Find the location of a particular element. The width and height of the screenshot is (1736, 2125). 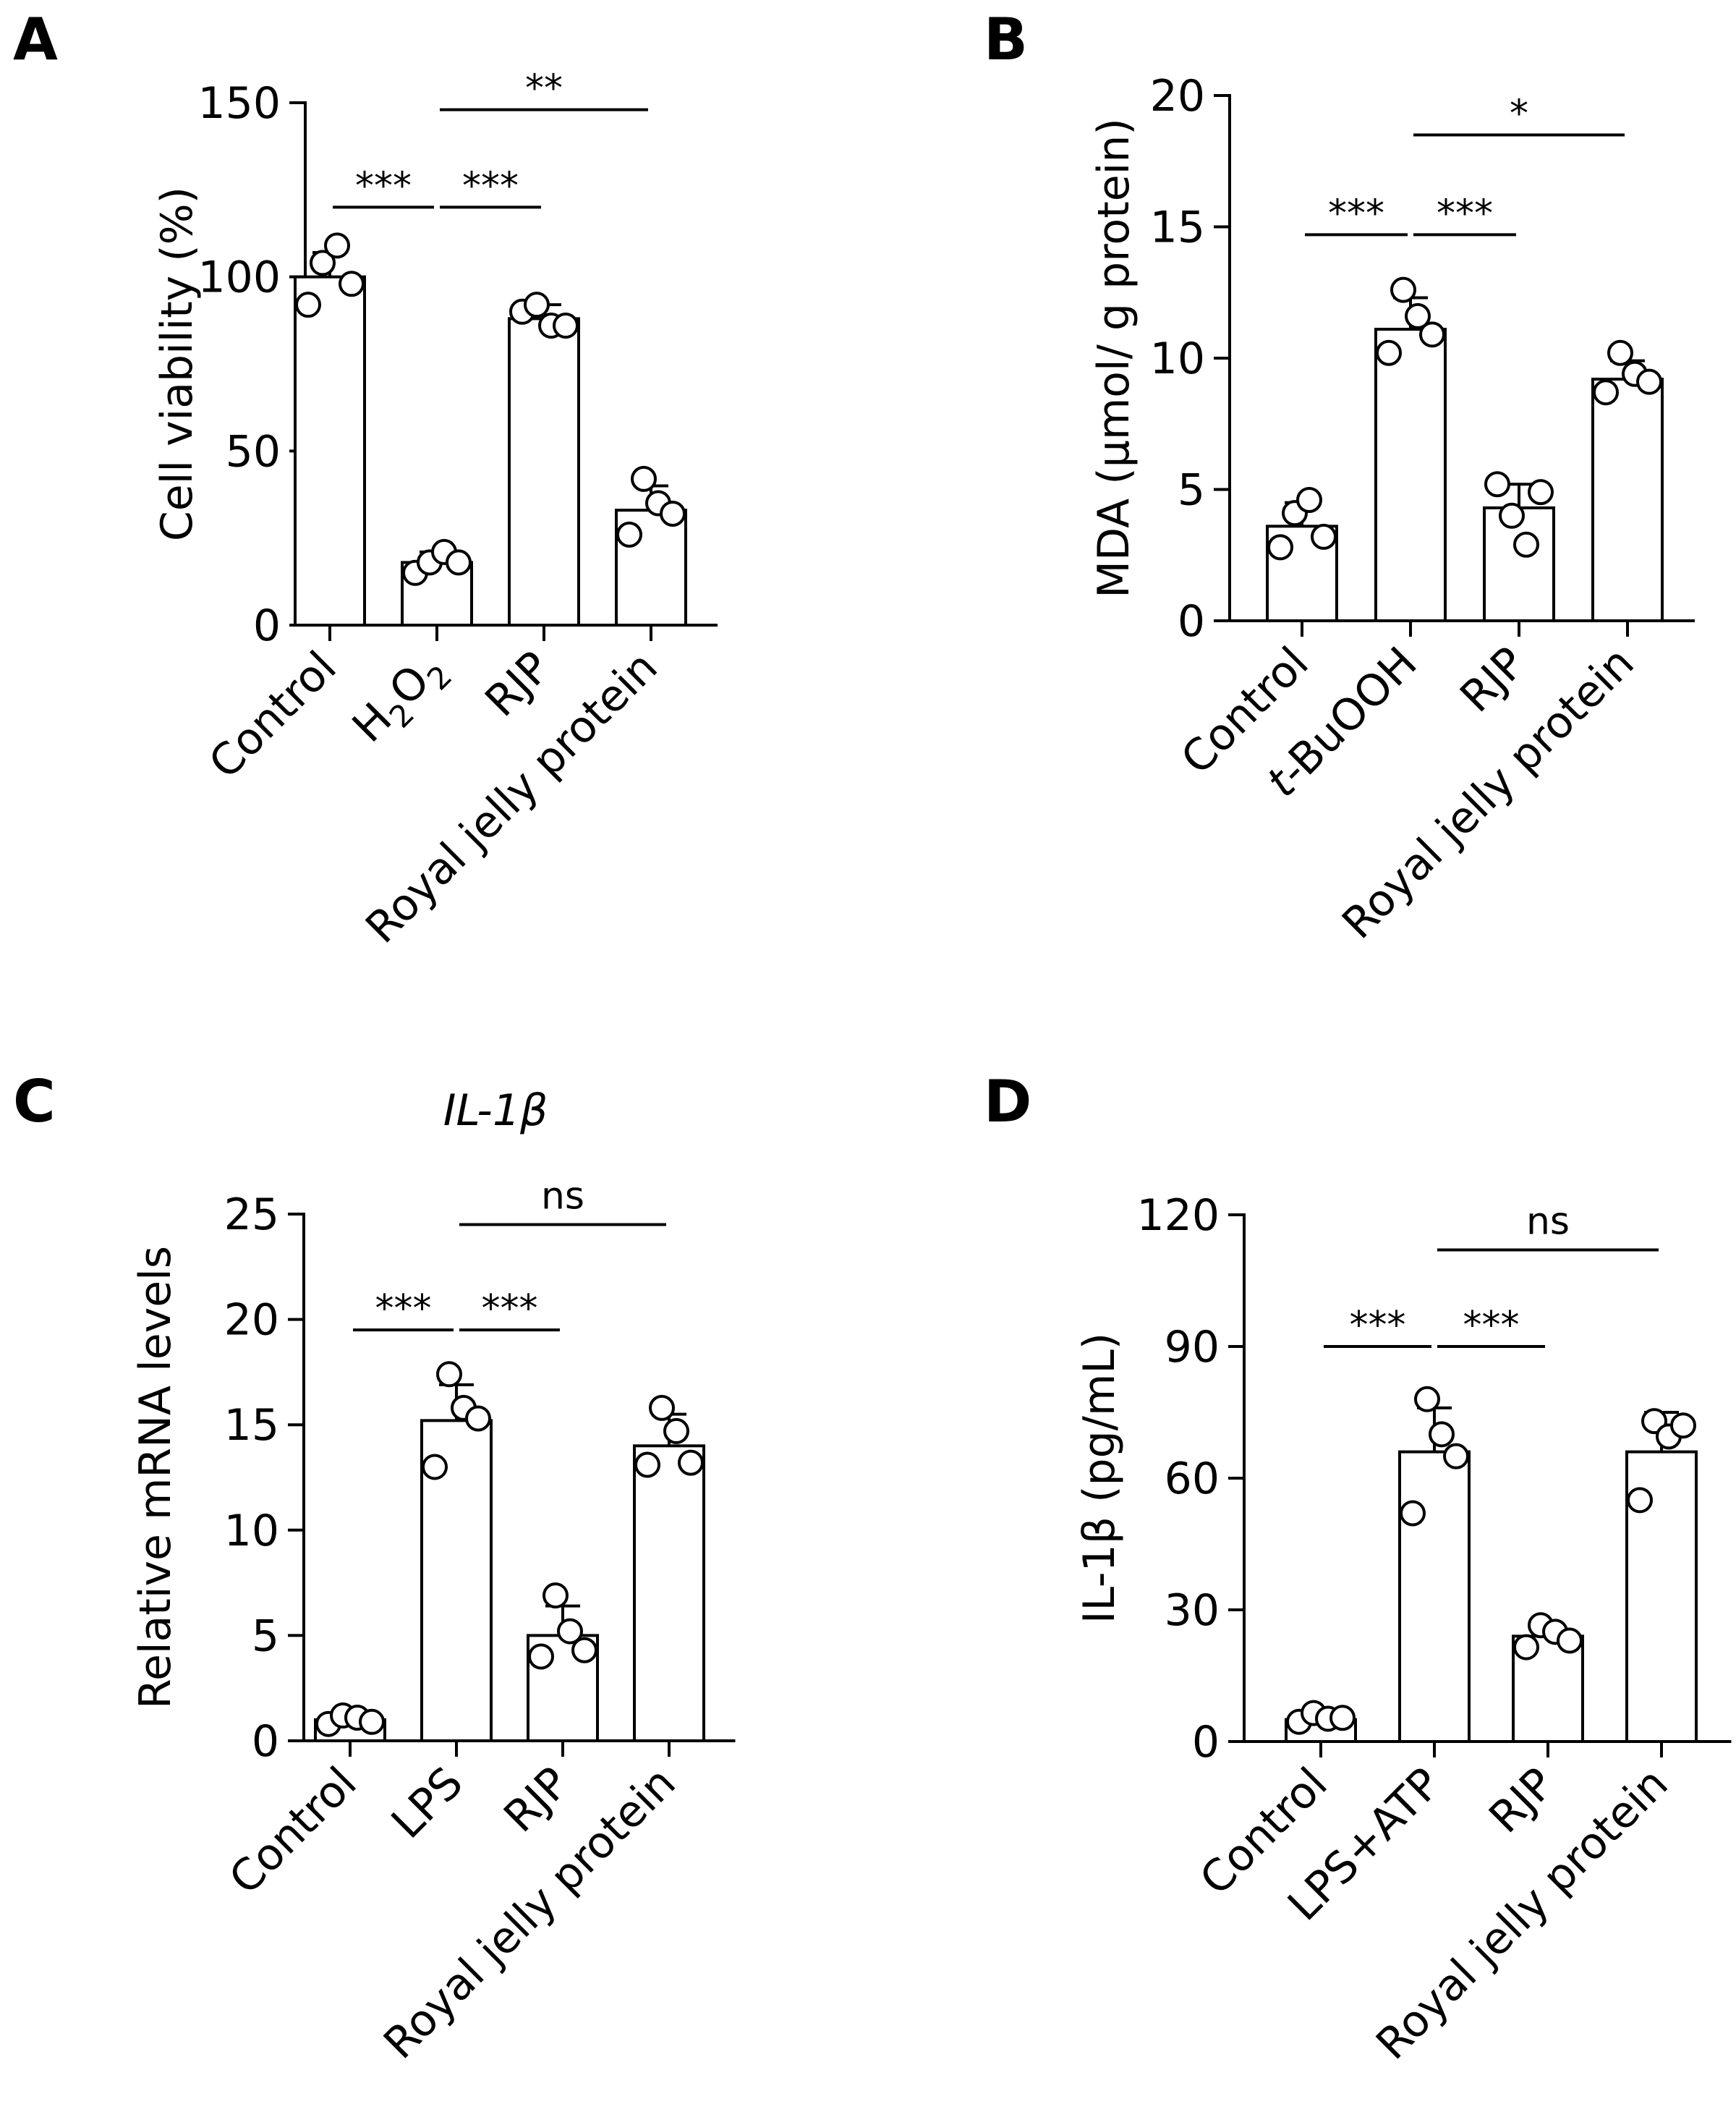

y-tick-label: 25 is located at coordinates (252, 1214).